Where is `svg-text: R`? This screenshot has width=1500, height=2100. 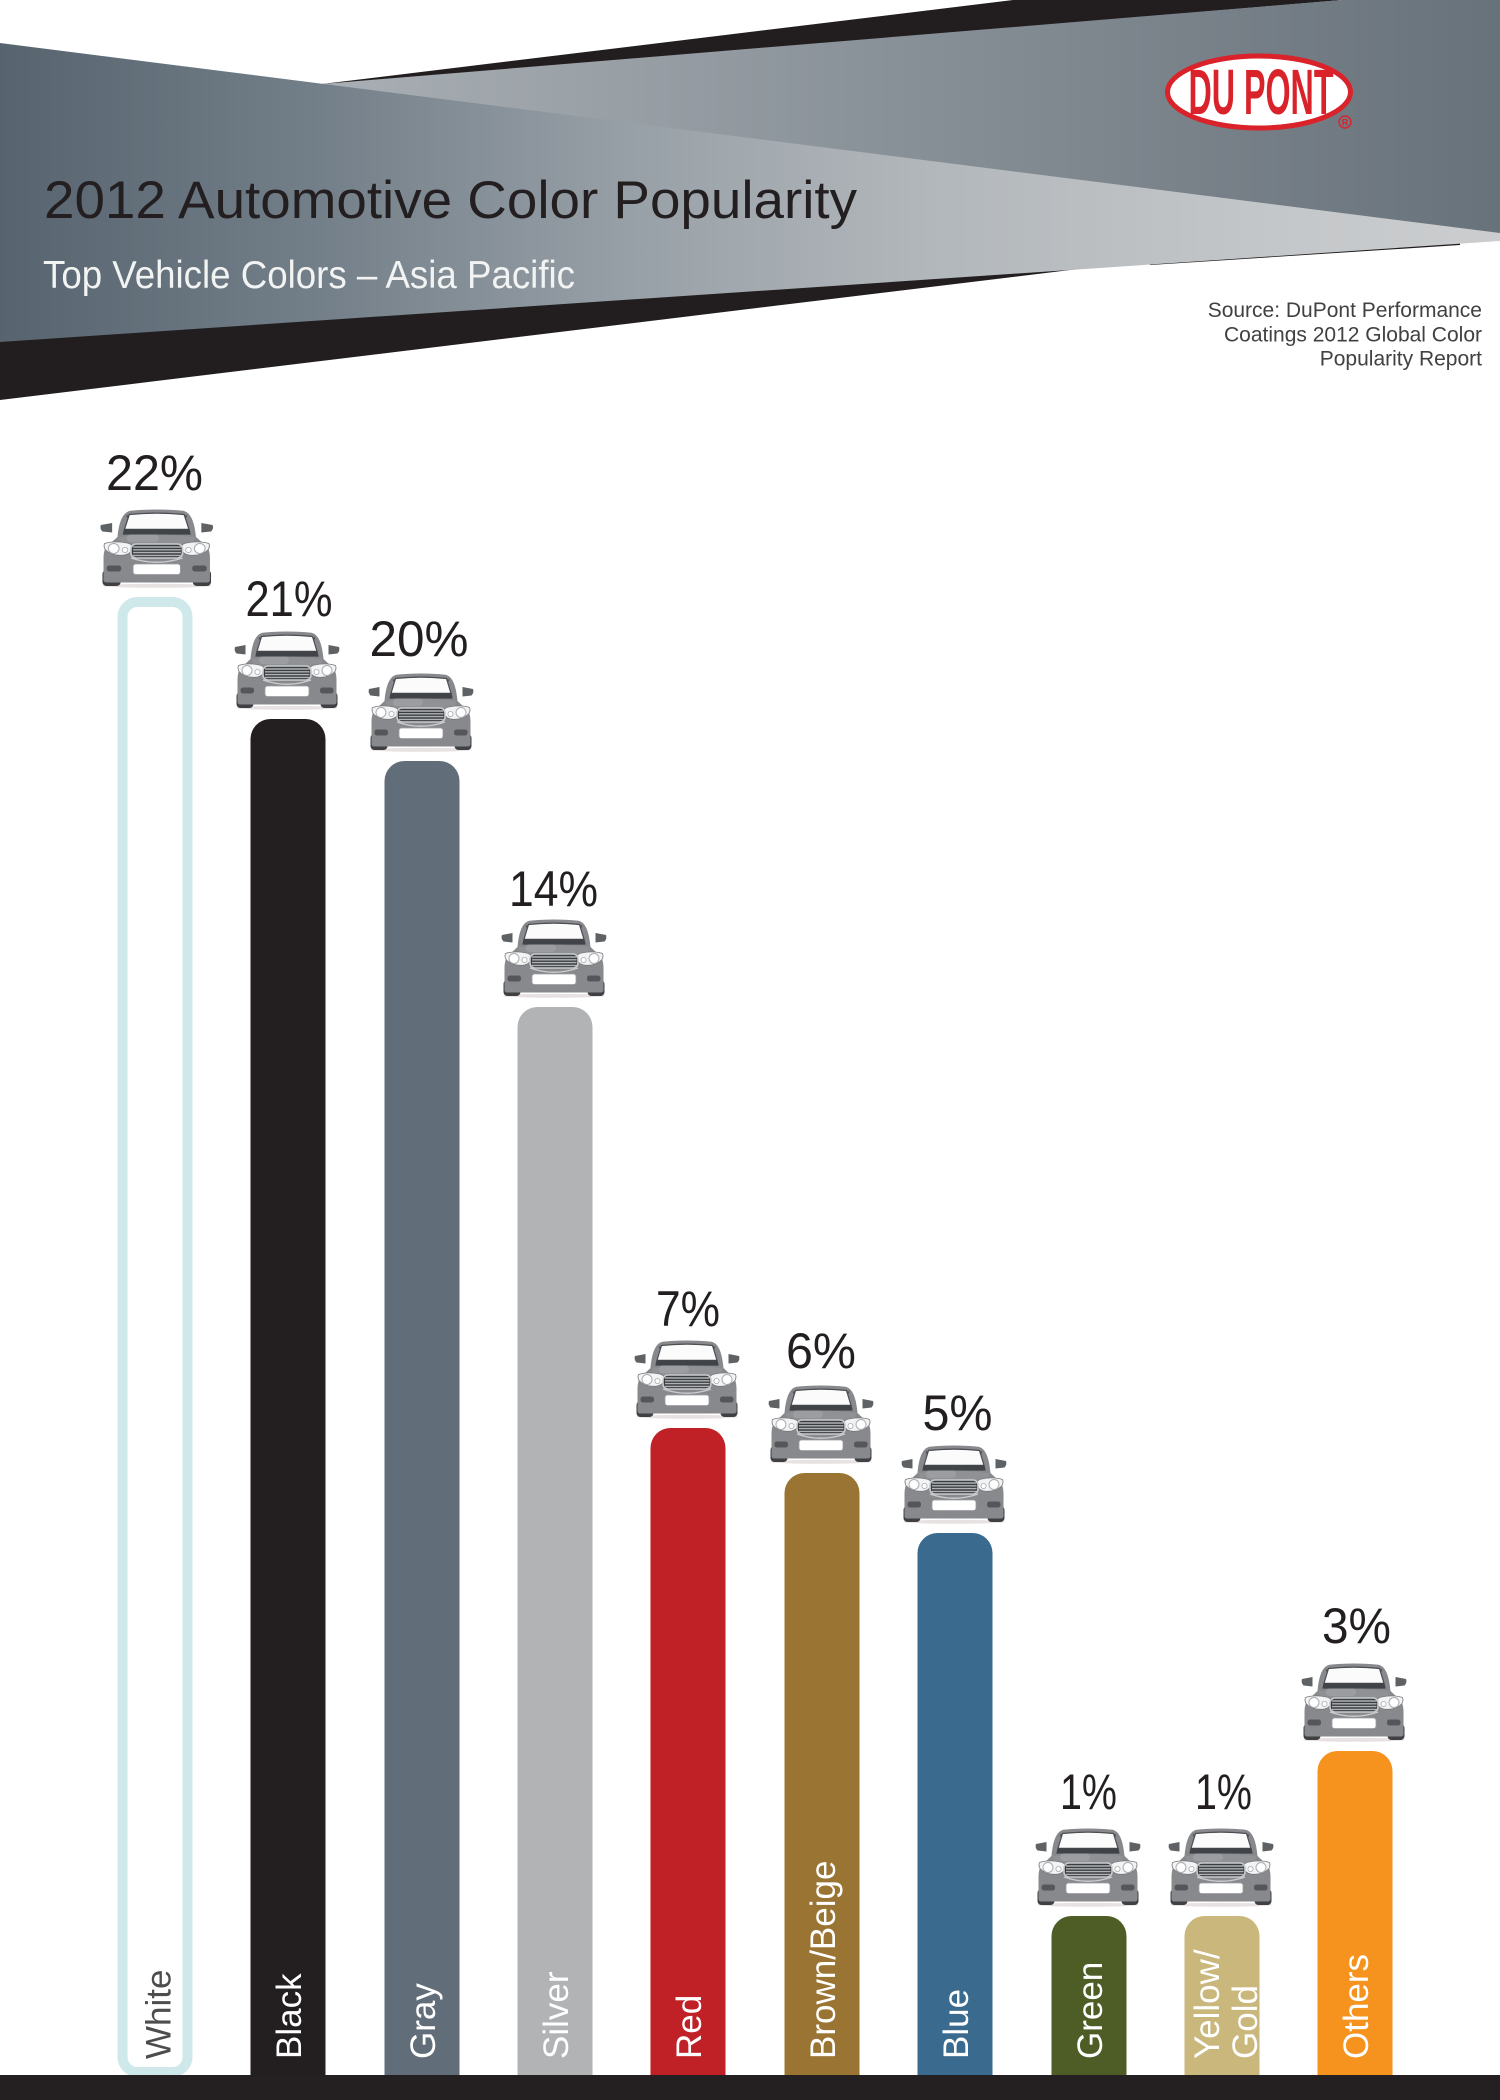
svg-text: R is located at coordinates (1345, 123).